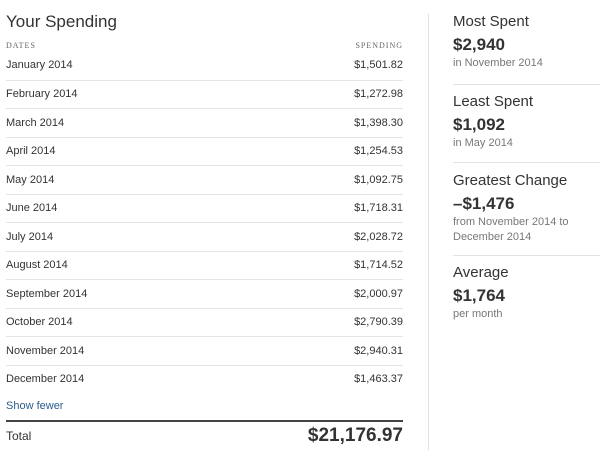 Image resolution: width=600 pixels, height=450 pixels. What do you see at coordinates (355, 435) in the screenshot?
I see `total-value: $21,176.97` at bounding box center [355, 435].